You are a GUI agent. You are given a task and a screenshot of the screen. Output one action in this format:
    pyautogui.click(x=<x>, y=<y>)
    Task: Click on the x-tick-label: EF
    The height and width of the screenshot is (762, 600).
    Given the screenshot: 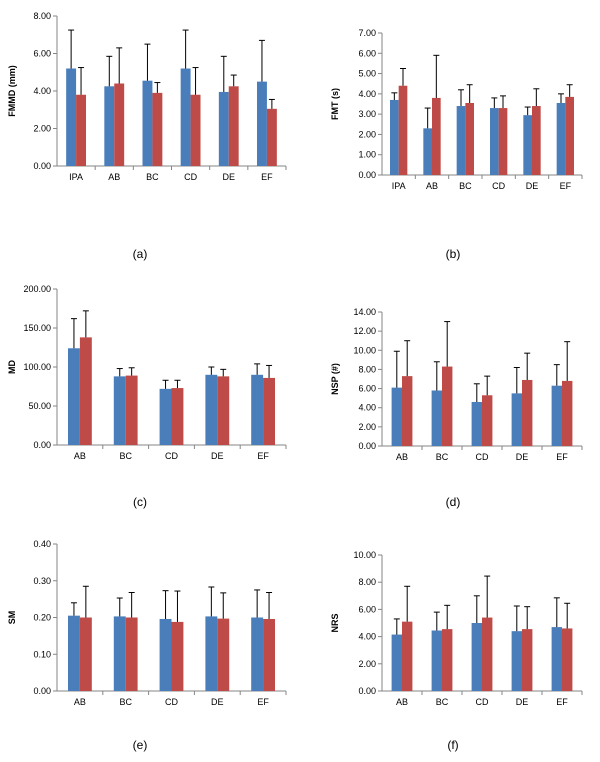 What is the action you would take?
    pyautogui.click(x=263, y=456)
    